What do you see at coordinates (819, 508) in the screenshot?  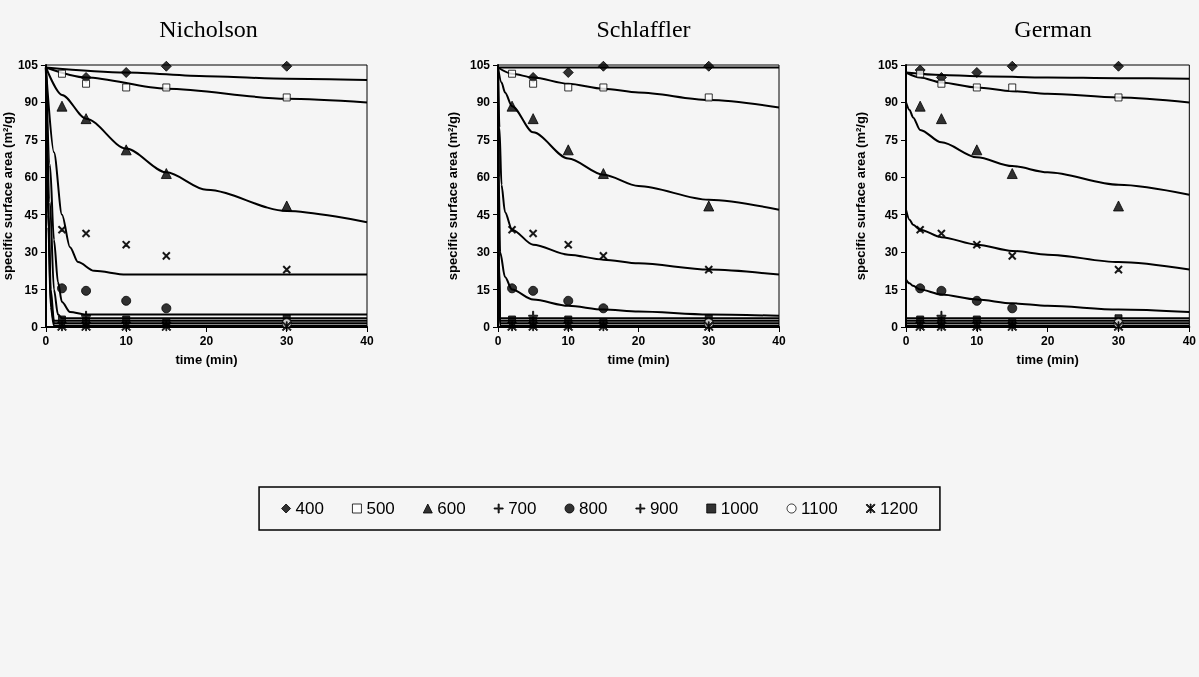 I see `legend-label: 1100` at bounding box center [819, 508].